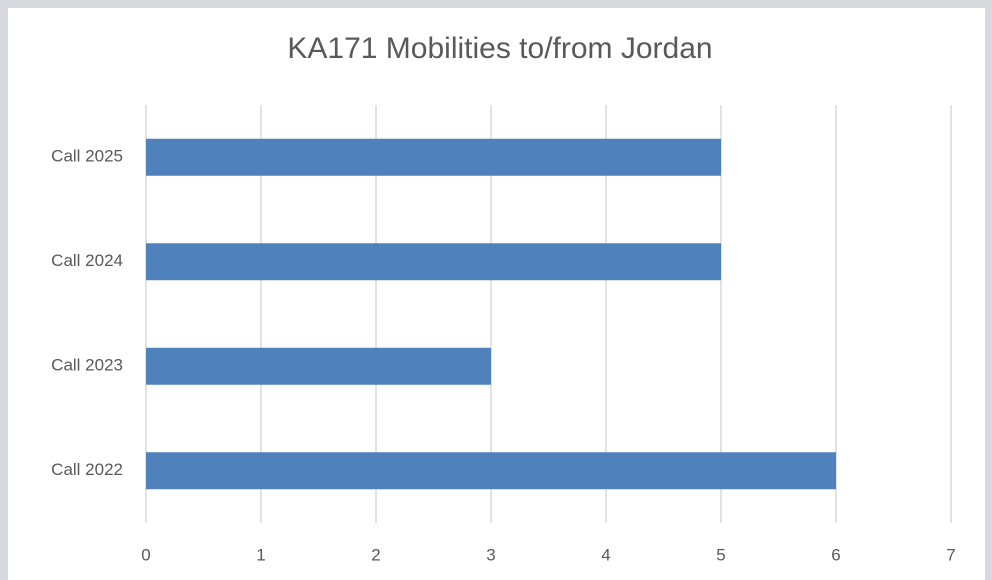 Image resolution: width=992 pixels, height=580 pixels. Describe the element at coordinates (720, 554) in the screenshot. I see `x-tick-label: 5` at that location.